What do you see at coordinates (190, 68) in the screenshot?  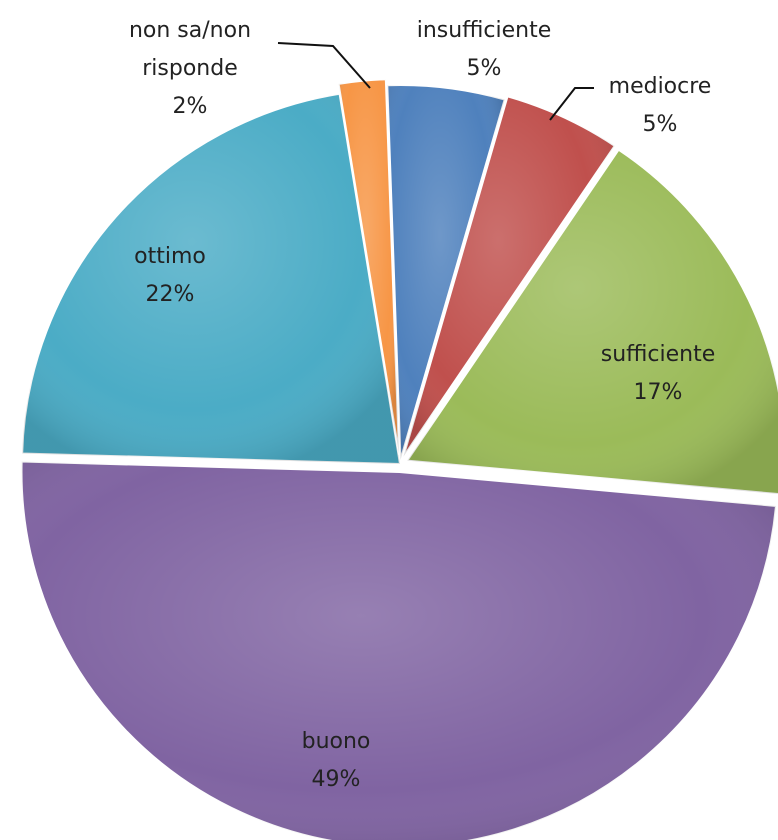 I see `data-label-non-sa-non-risponde: non sa/non risponde 2%` at bounding box center [190, 68].